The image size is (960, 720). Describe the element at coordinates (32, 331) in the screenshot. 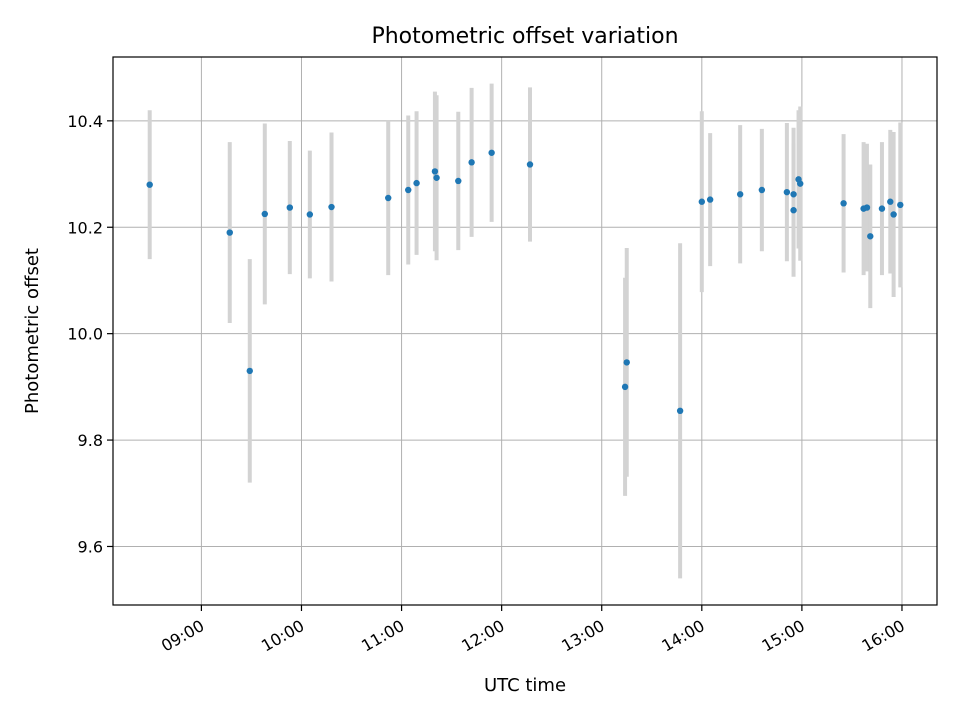

I see `y-axis-label: Photometric offset` at that location.